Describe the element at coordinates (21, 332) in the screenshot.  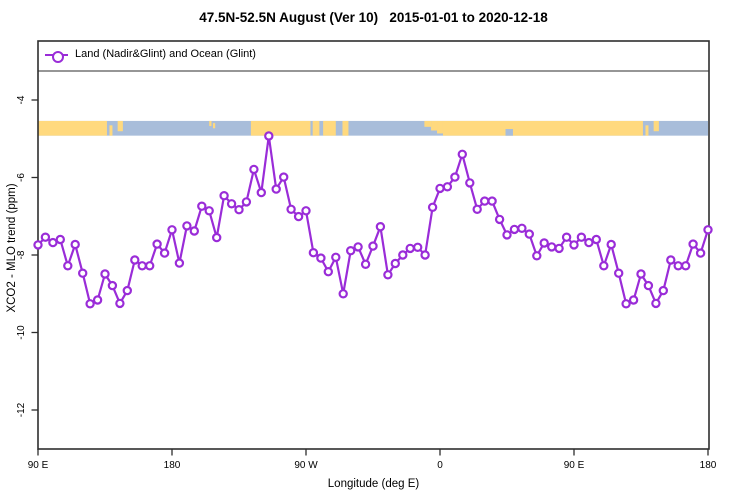
I see `y-tick-label: -10` at that location.